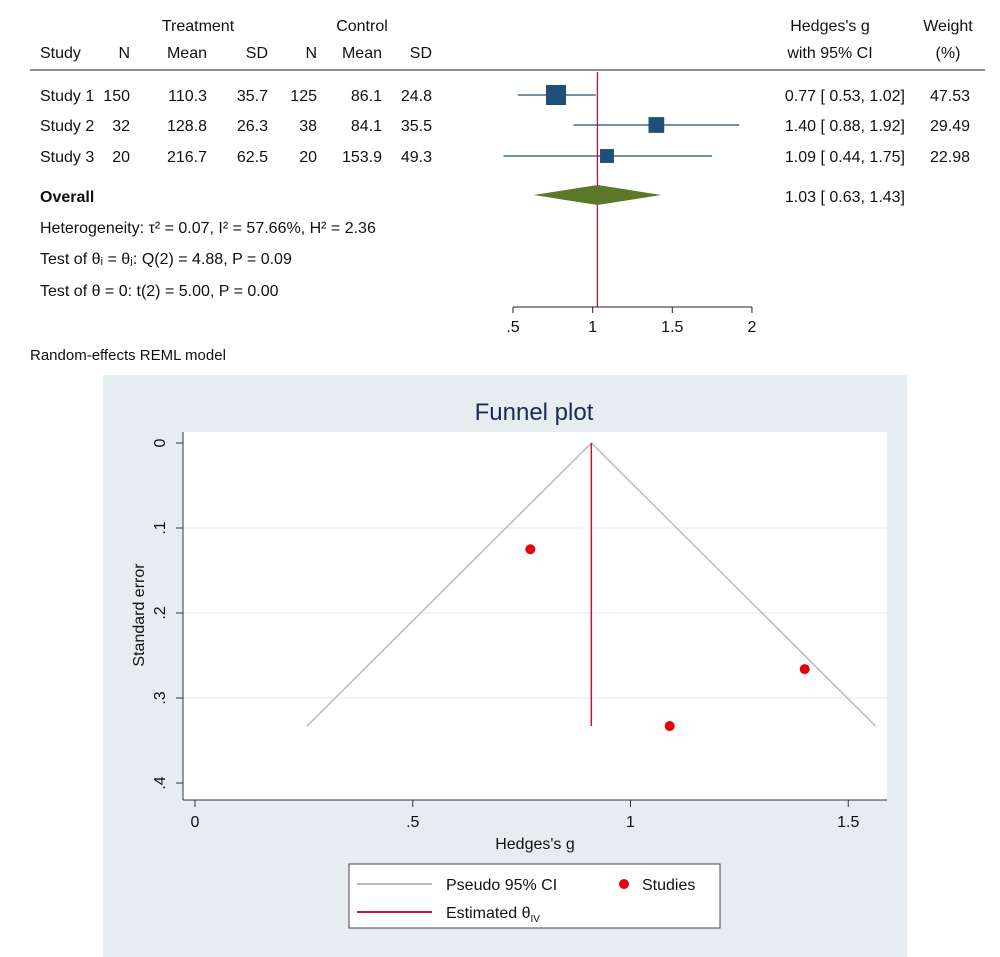  I want to click on study-t-n: 32, so click(121, 126).